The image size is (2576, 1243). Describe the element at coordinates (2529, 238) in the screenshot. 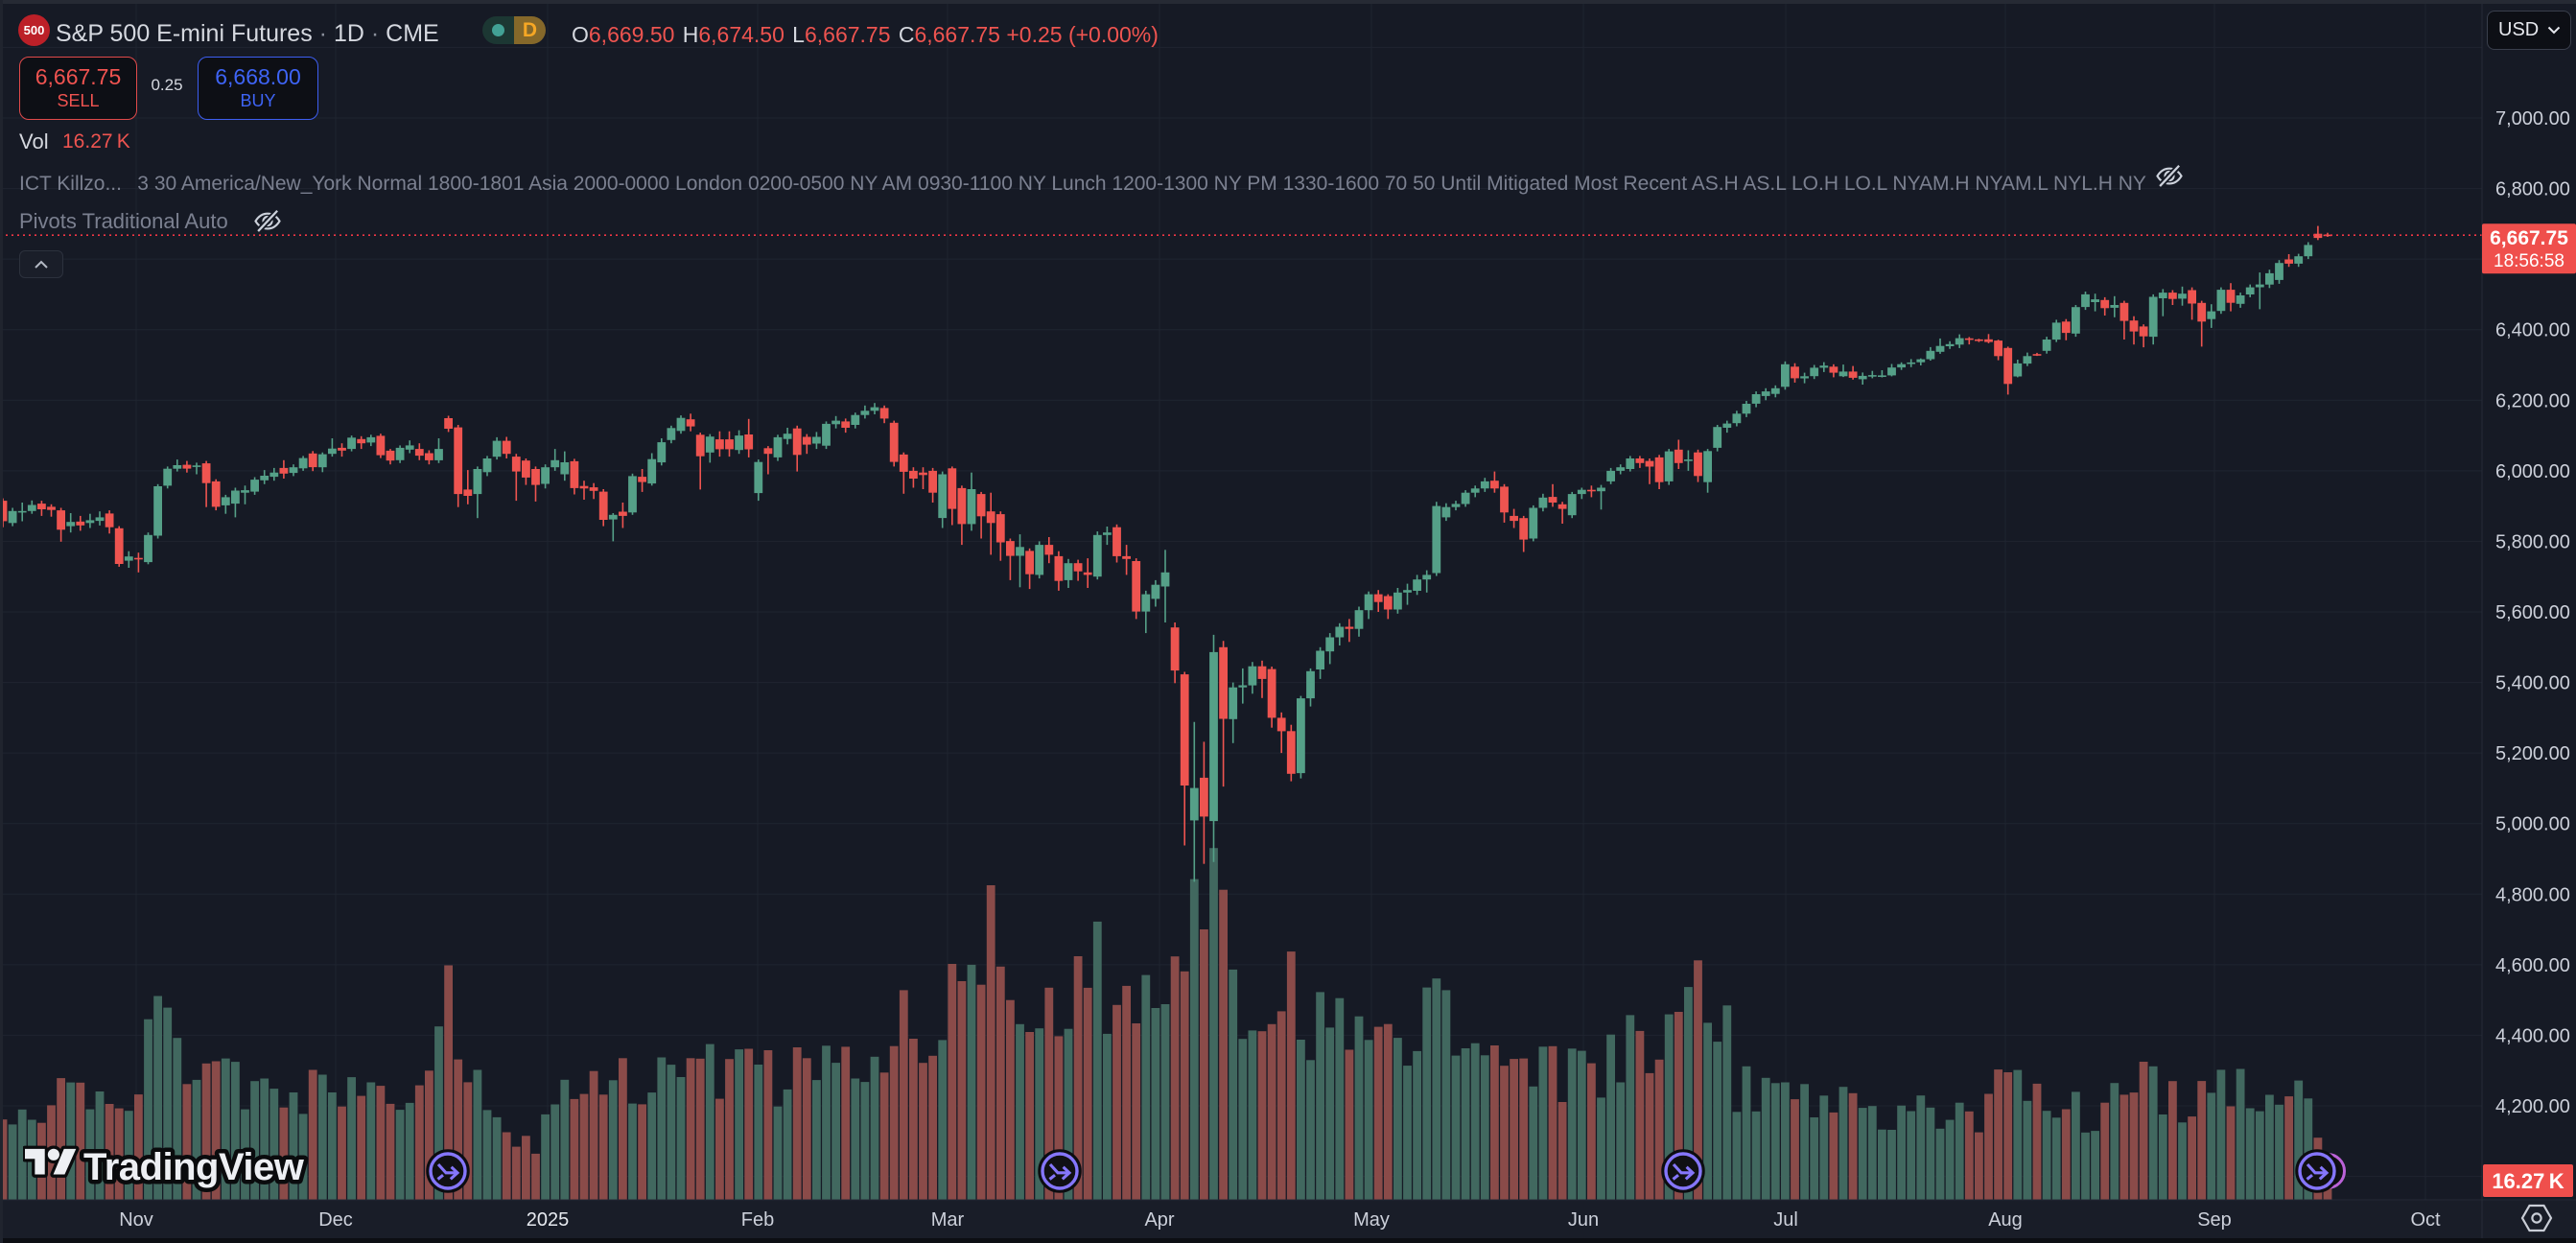

I see `svg-text: 6,667.75` at that location.